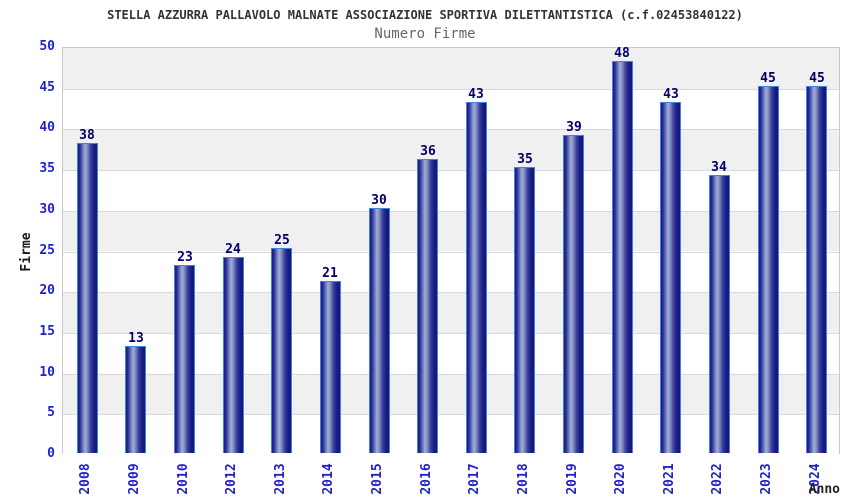 The height and width of the screenshot is (500, 850). I want to click on bar-2009, so click(135, 399).